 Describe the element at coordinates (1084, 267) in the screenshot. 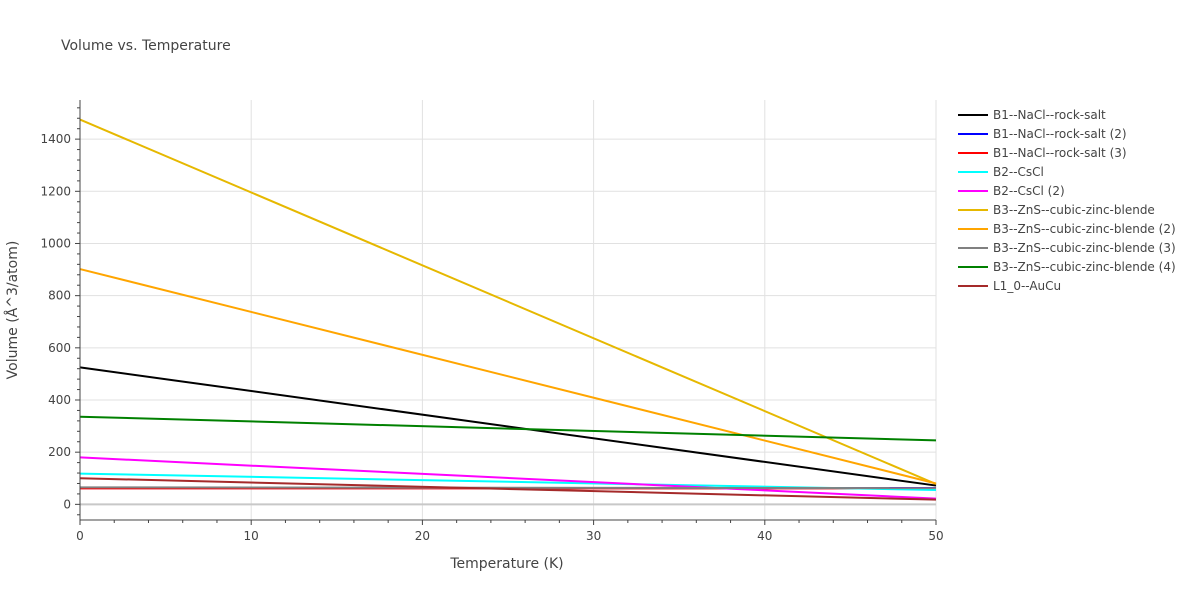

I see `legend-label: B3--ZnS--cubic-zinc-blende (4)` at that location.